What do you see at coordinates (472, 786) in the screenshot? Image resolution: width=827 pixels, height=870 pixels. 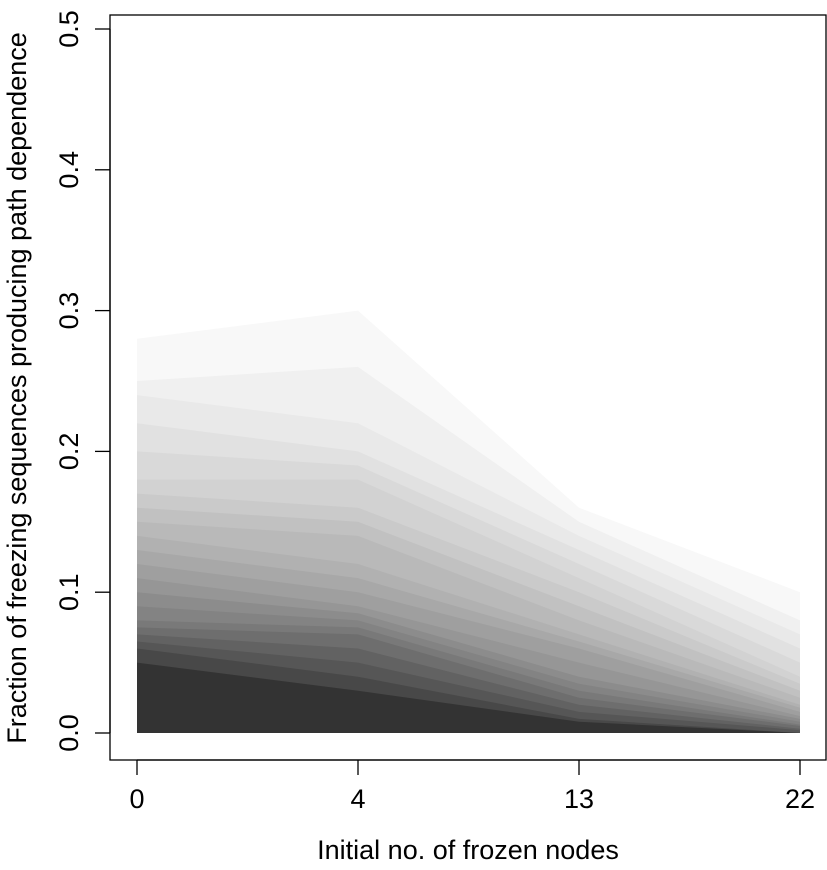 I see `x-axis: 0 4 13 22` at bounding box center [472, 786].